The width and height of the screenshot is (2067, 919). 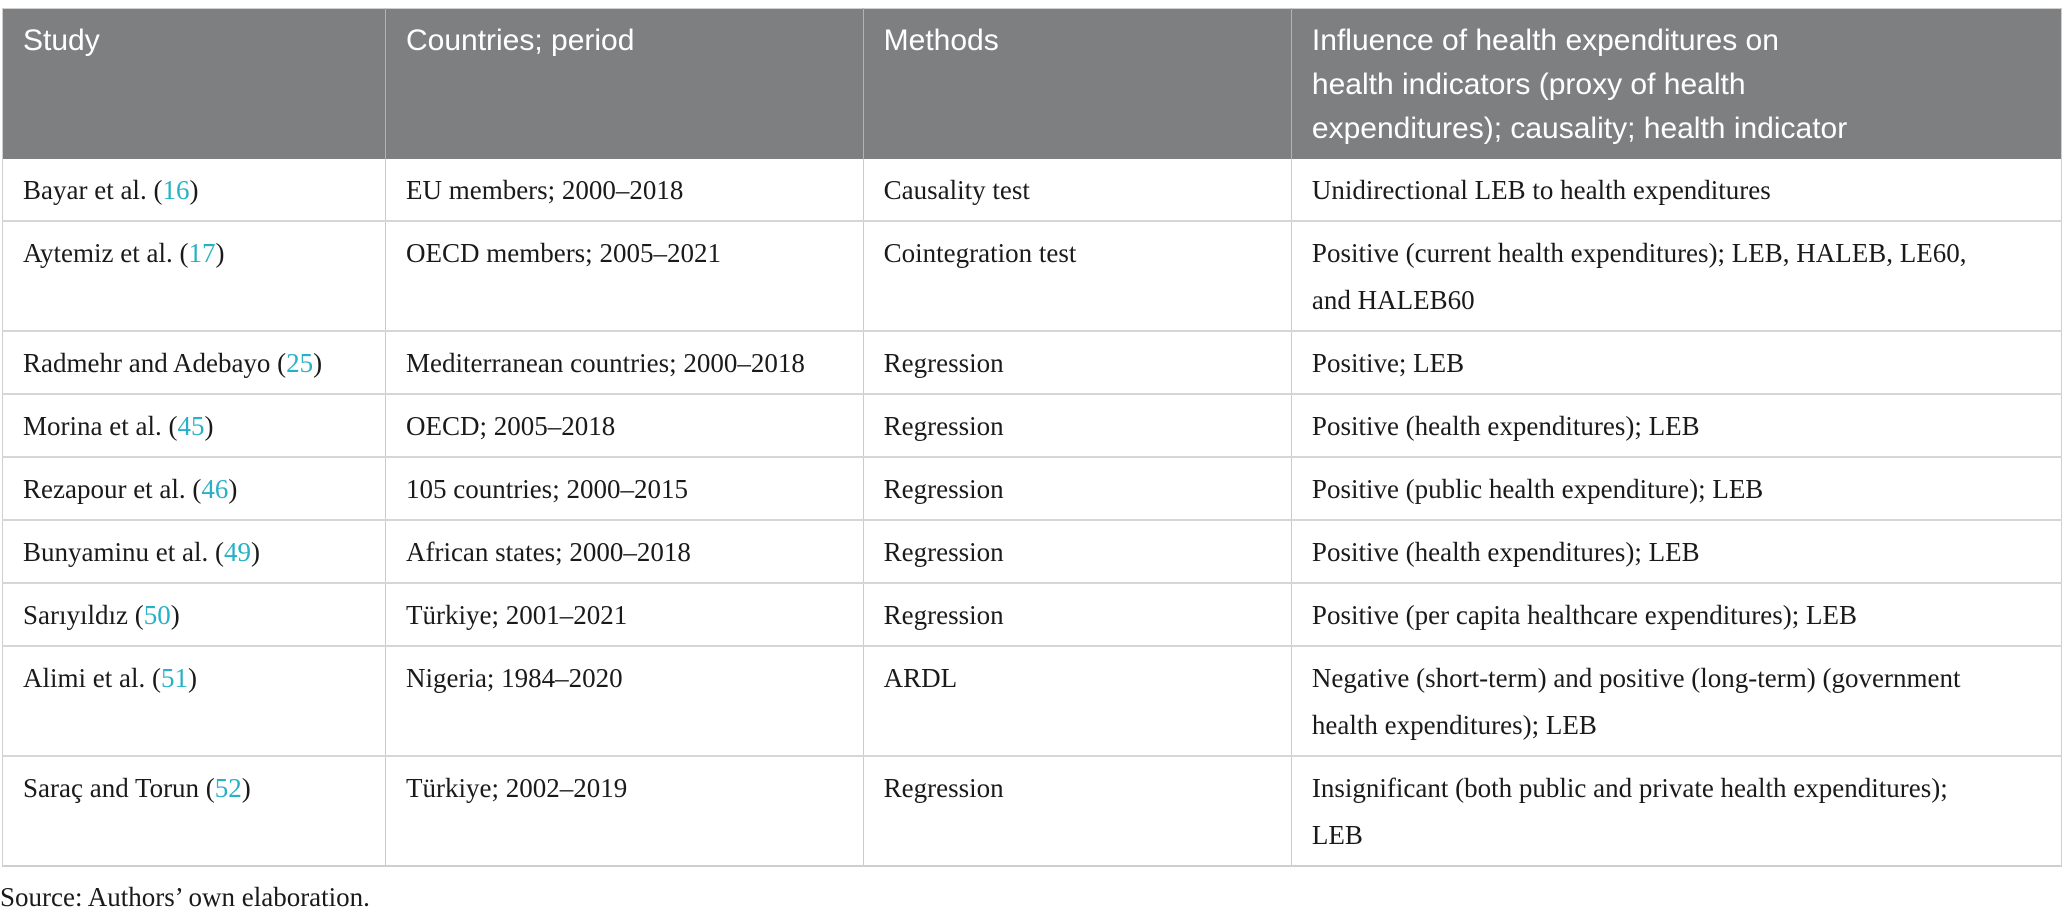 What do you see at coordinates (624, 615) in the screenshot?
I see `countries-cell: Türkiye; 2001–2021` at bounding box center [624, 615].